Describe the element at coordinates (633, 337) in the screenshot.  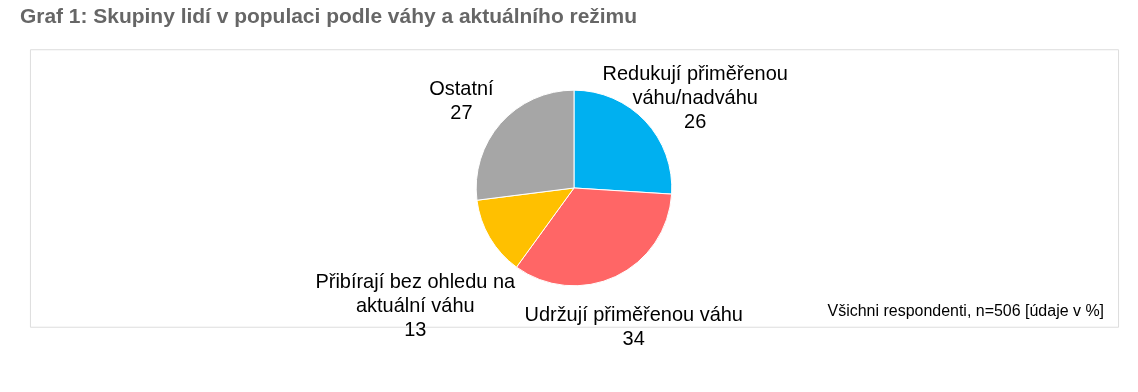
I see `data-label: 34` at that location.